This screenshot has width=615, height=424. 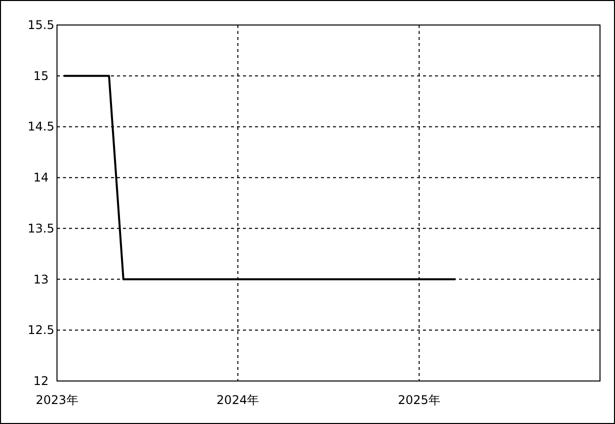 I want to click on x-tick-label: 2023年, so click(x=57, y=400).